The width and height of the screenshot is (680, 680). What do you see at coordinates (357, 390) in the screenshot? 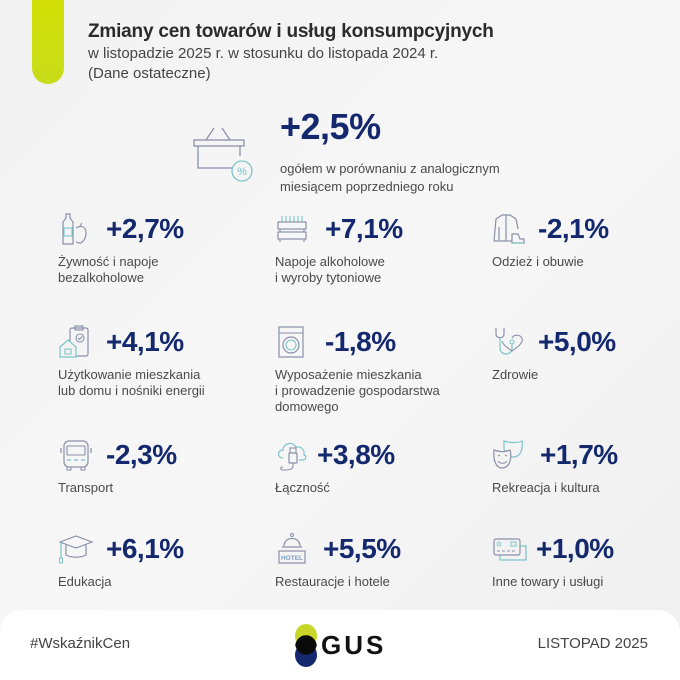
I see `label-line: i prowadzenie gospodarstwa` at bounding box center [357, 390].